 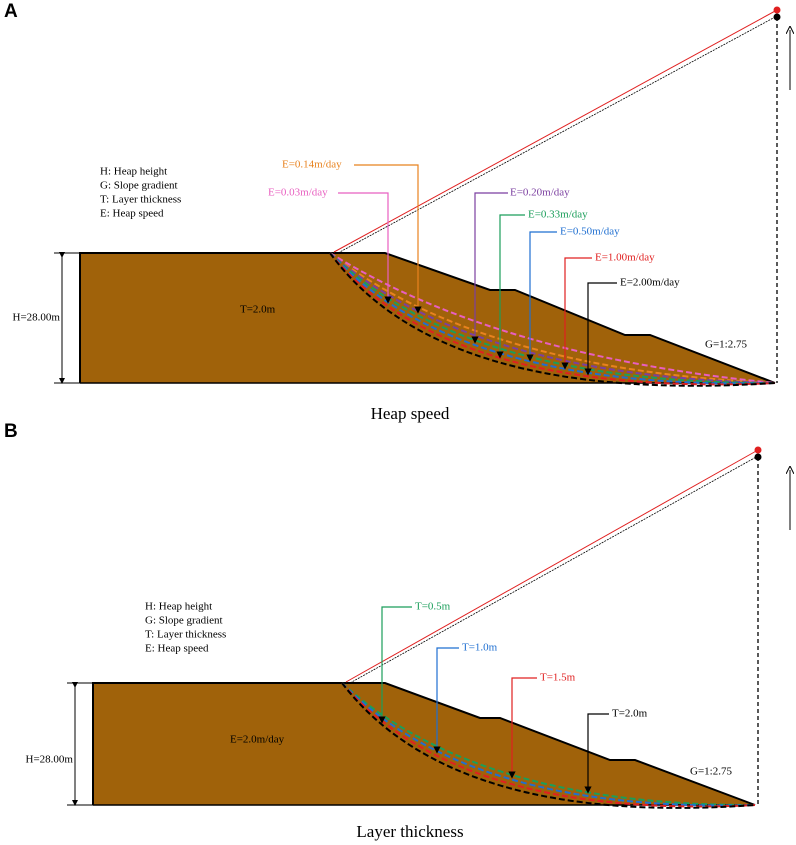 I want to click on incline-black, so click(x=554, y=569).